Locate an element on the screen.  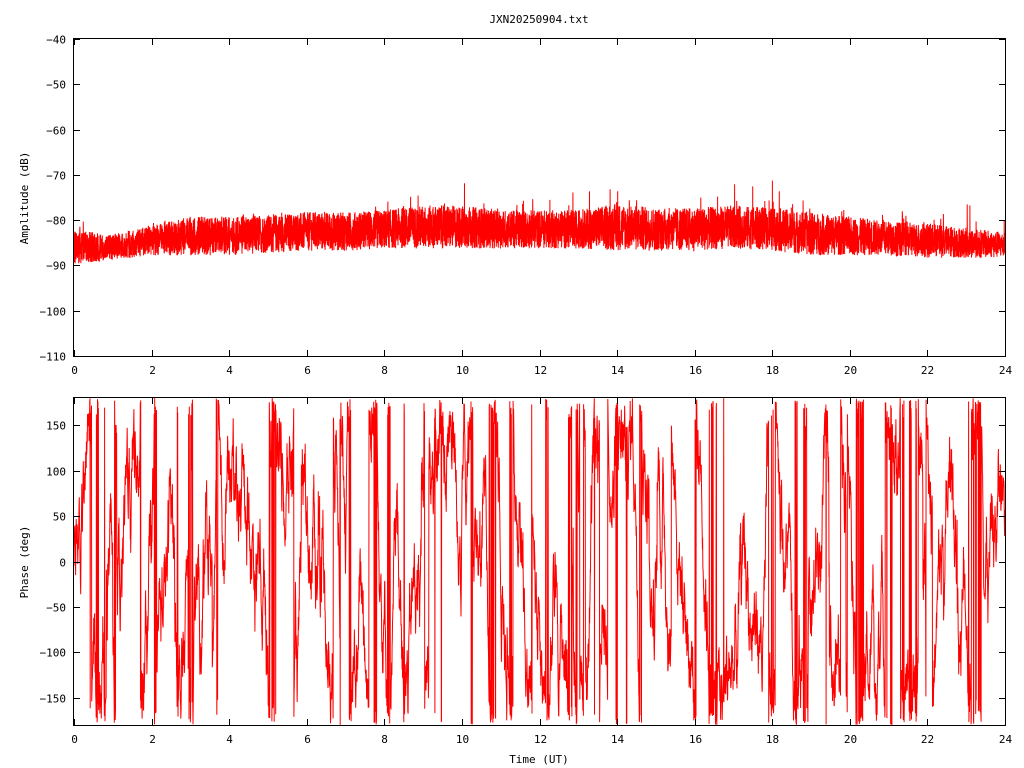
amplitude-y-axis-label: Amplitude (dB) is located at coordinates (24, 198).